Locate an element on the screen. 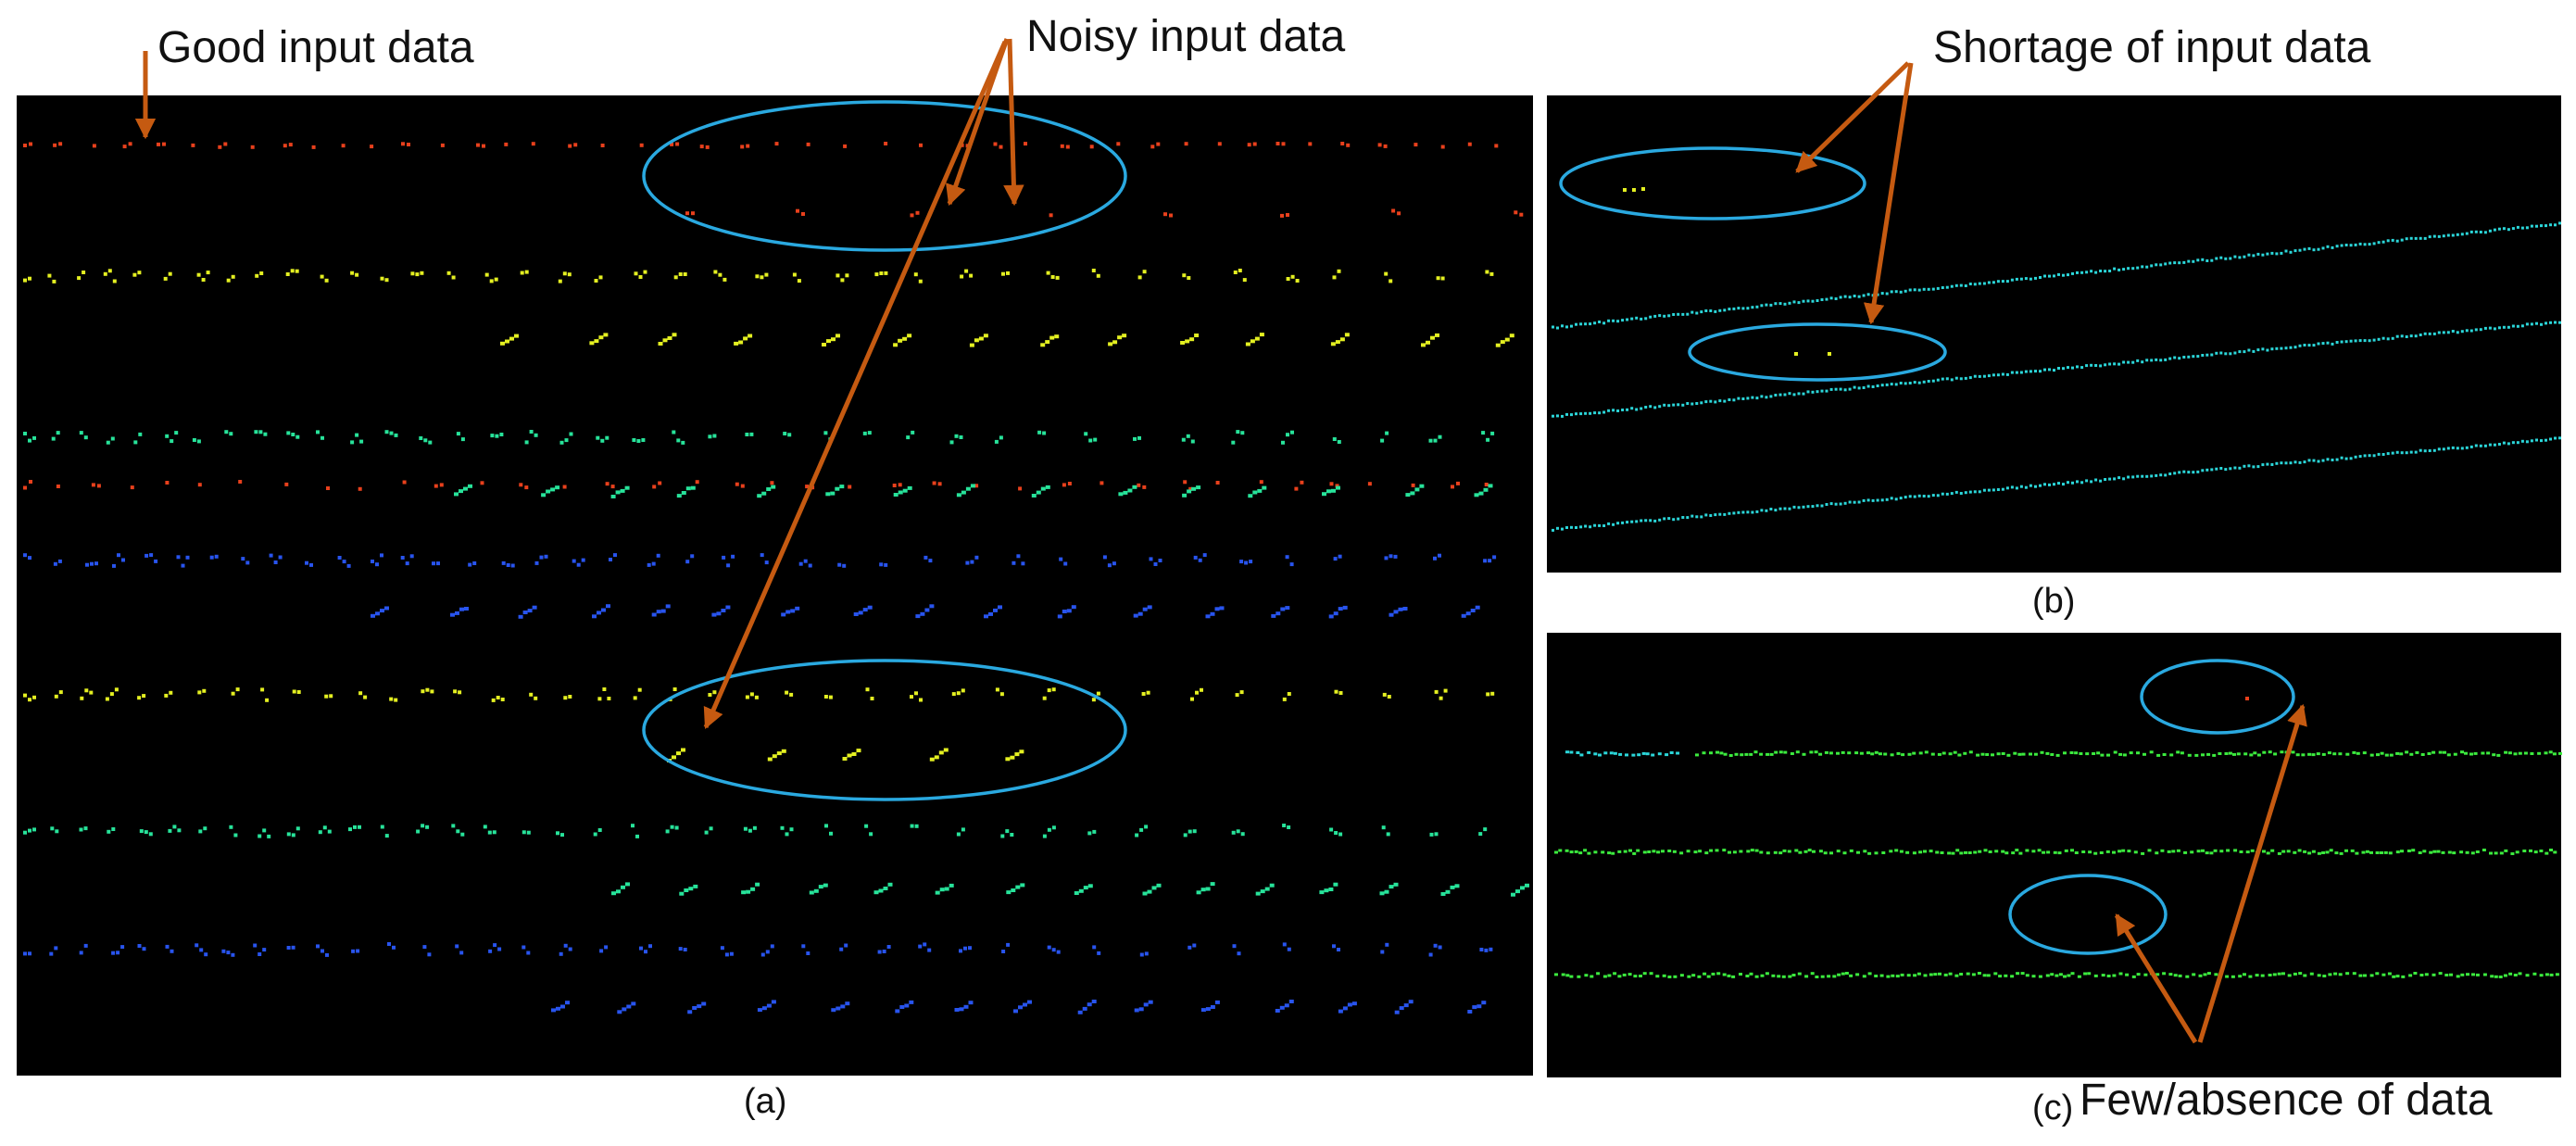  few-absence-data-label: Few/absence of data is located at coordinates (2286, 1100).